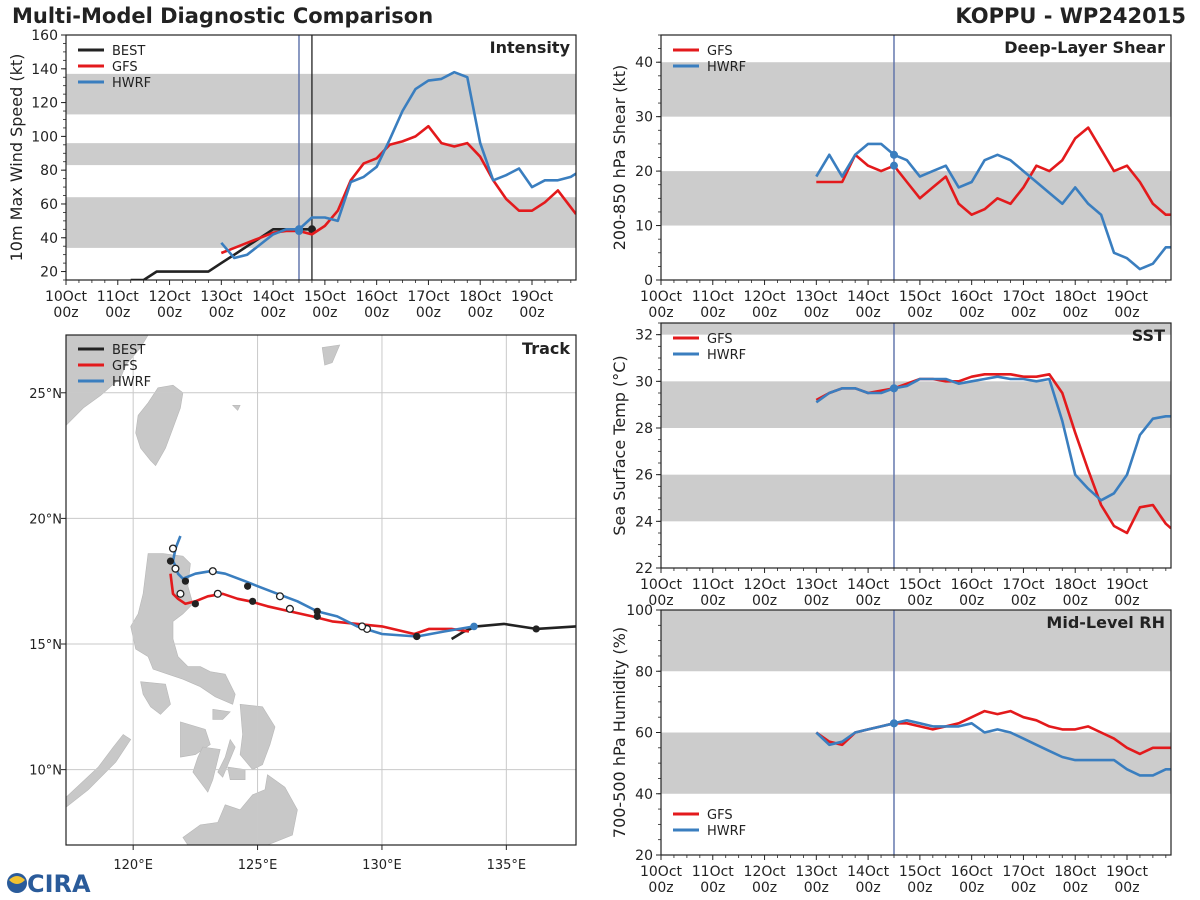 The width and height of the screenshot is (1200, 900). What do you see at coordinates (1023, 297) in the screenshot?
I see `shear-xtick-day: 17Oct` at bounding box center [1023, 297].